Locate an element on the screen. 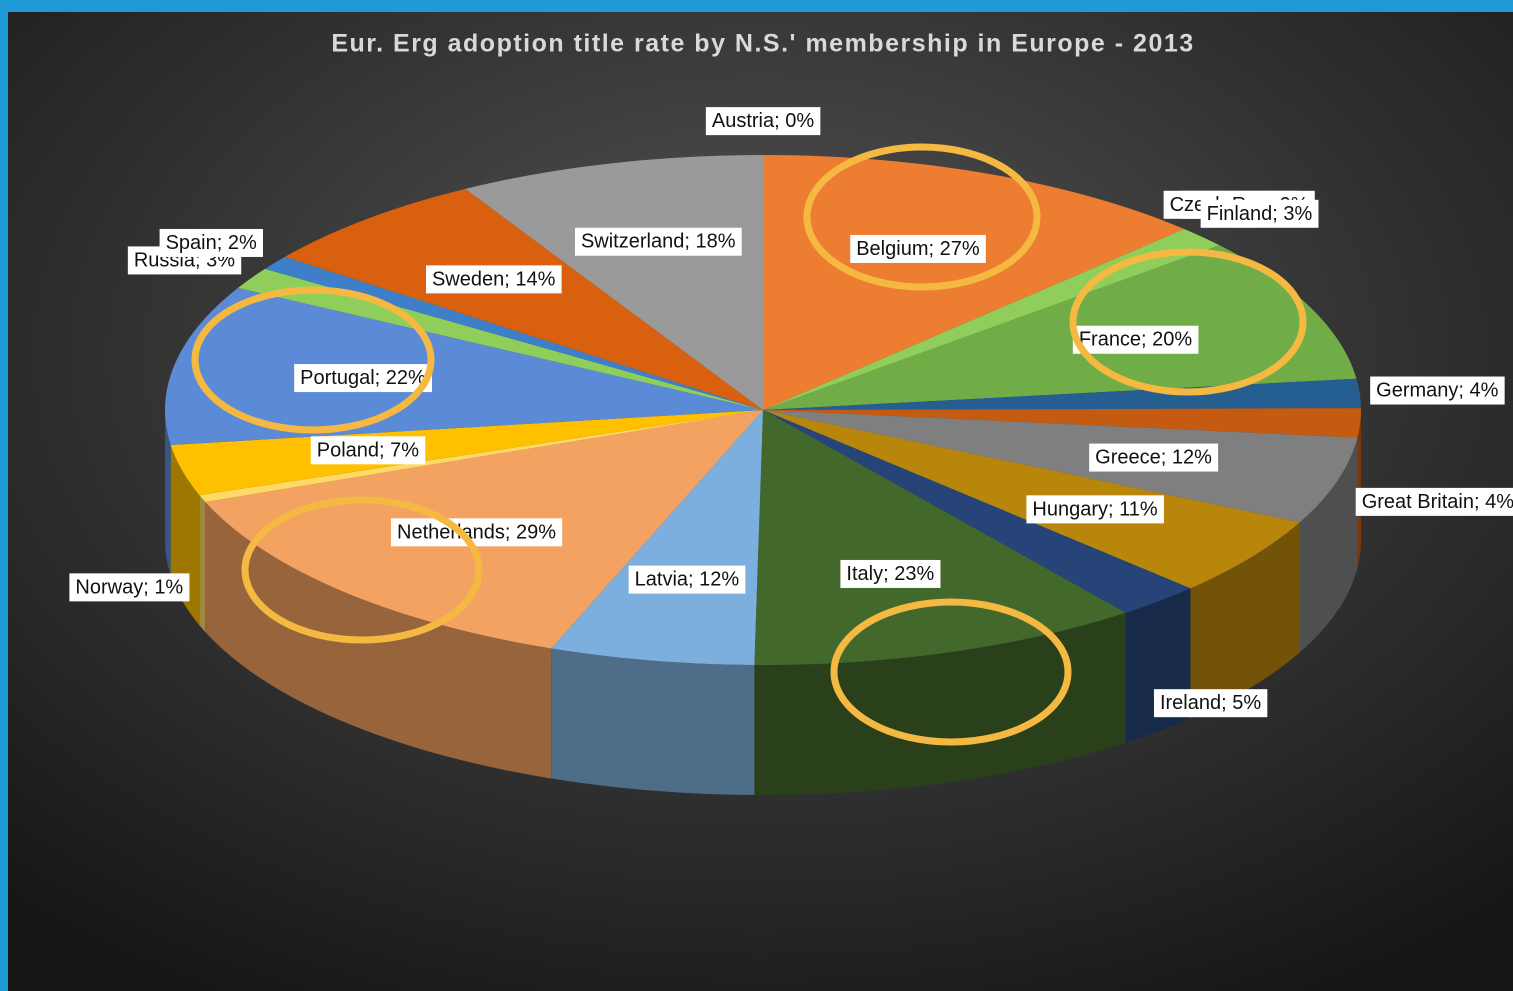 This screenshot has height=991, width=1513. data-label: Spain; 2% is located at coordinates (211, 243).